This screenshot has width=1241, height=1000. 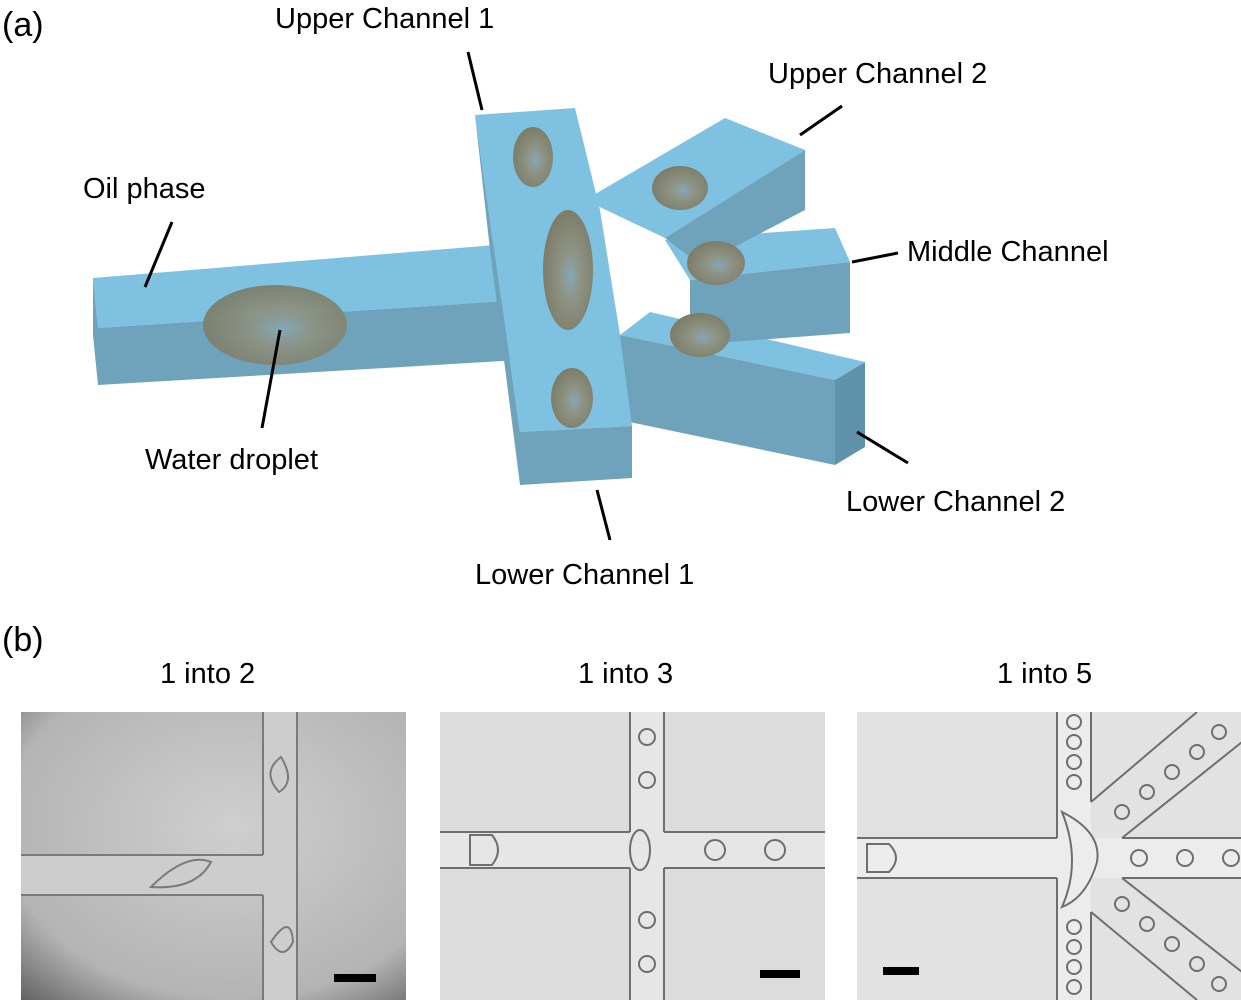 What do you see at coordinates (208, 674) in the screenshot?
I see `image-title-1-into-2: 1 into 2` at bounding box center [208, 674].